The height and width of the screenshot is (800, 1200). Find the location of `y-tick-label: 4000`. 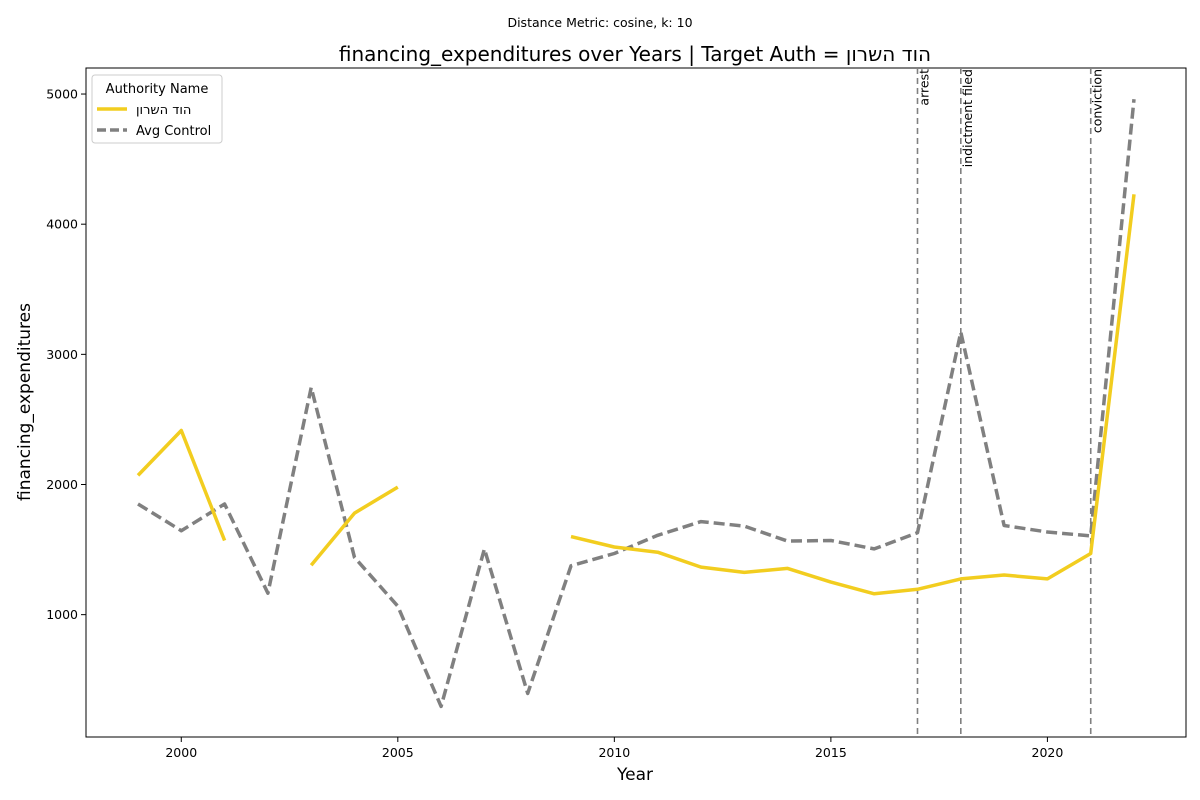

y-tick-label: 4000 is located at coordinates (62, 224).